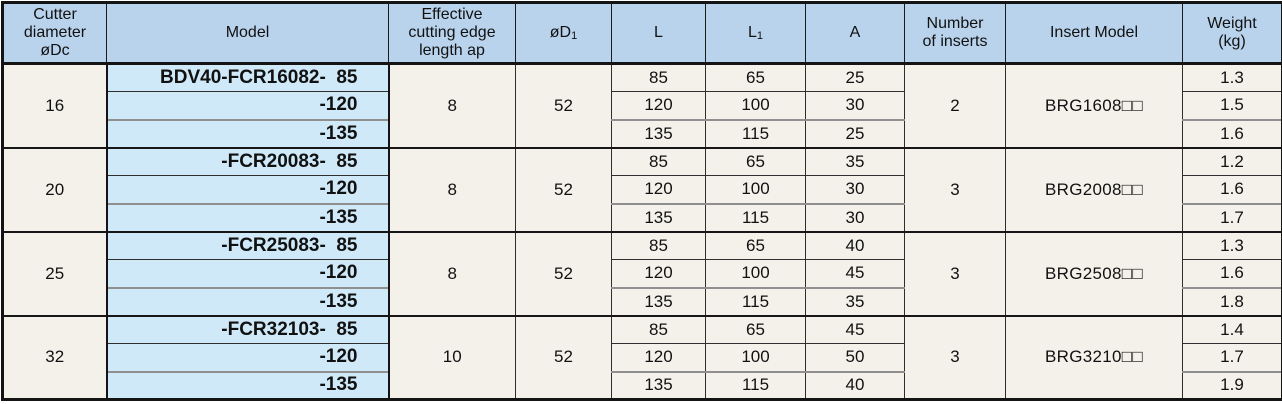 The image size is (1282, 404). I want to click on header-line: Model, so click(247, 33).